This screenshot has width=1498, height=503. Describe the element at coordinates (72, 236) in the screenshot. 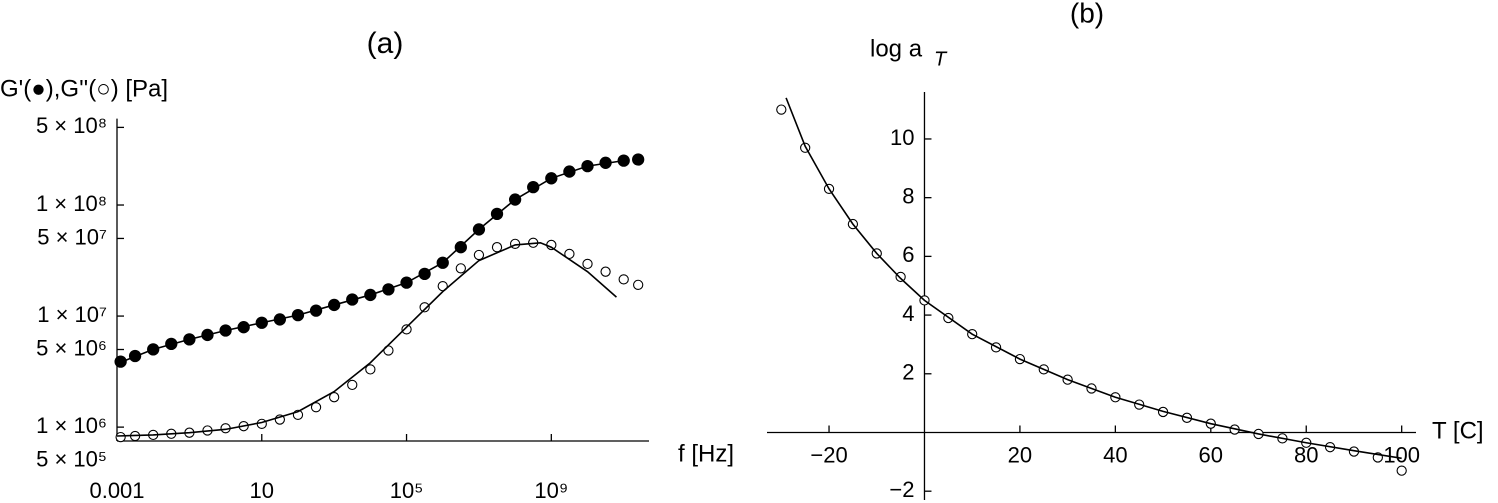

I see `y-tick-label: 5 × 10⁷` at that location.